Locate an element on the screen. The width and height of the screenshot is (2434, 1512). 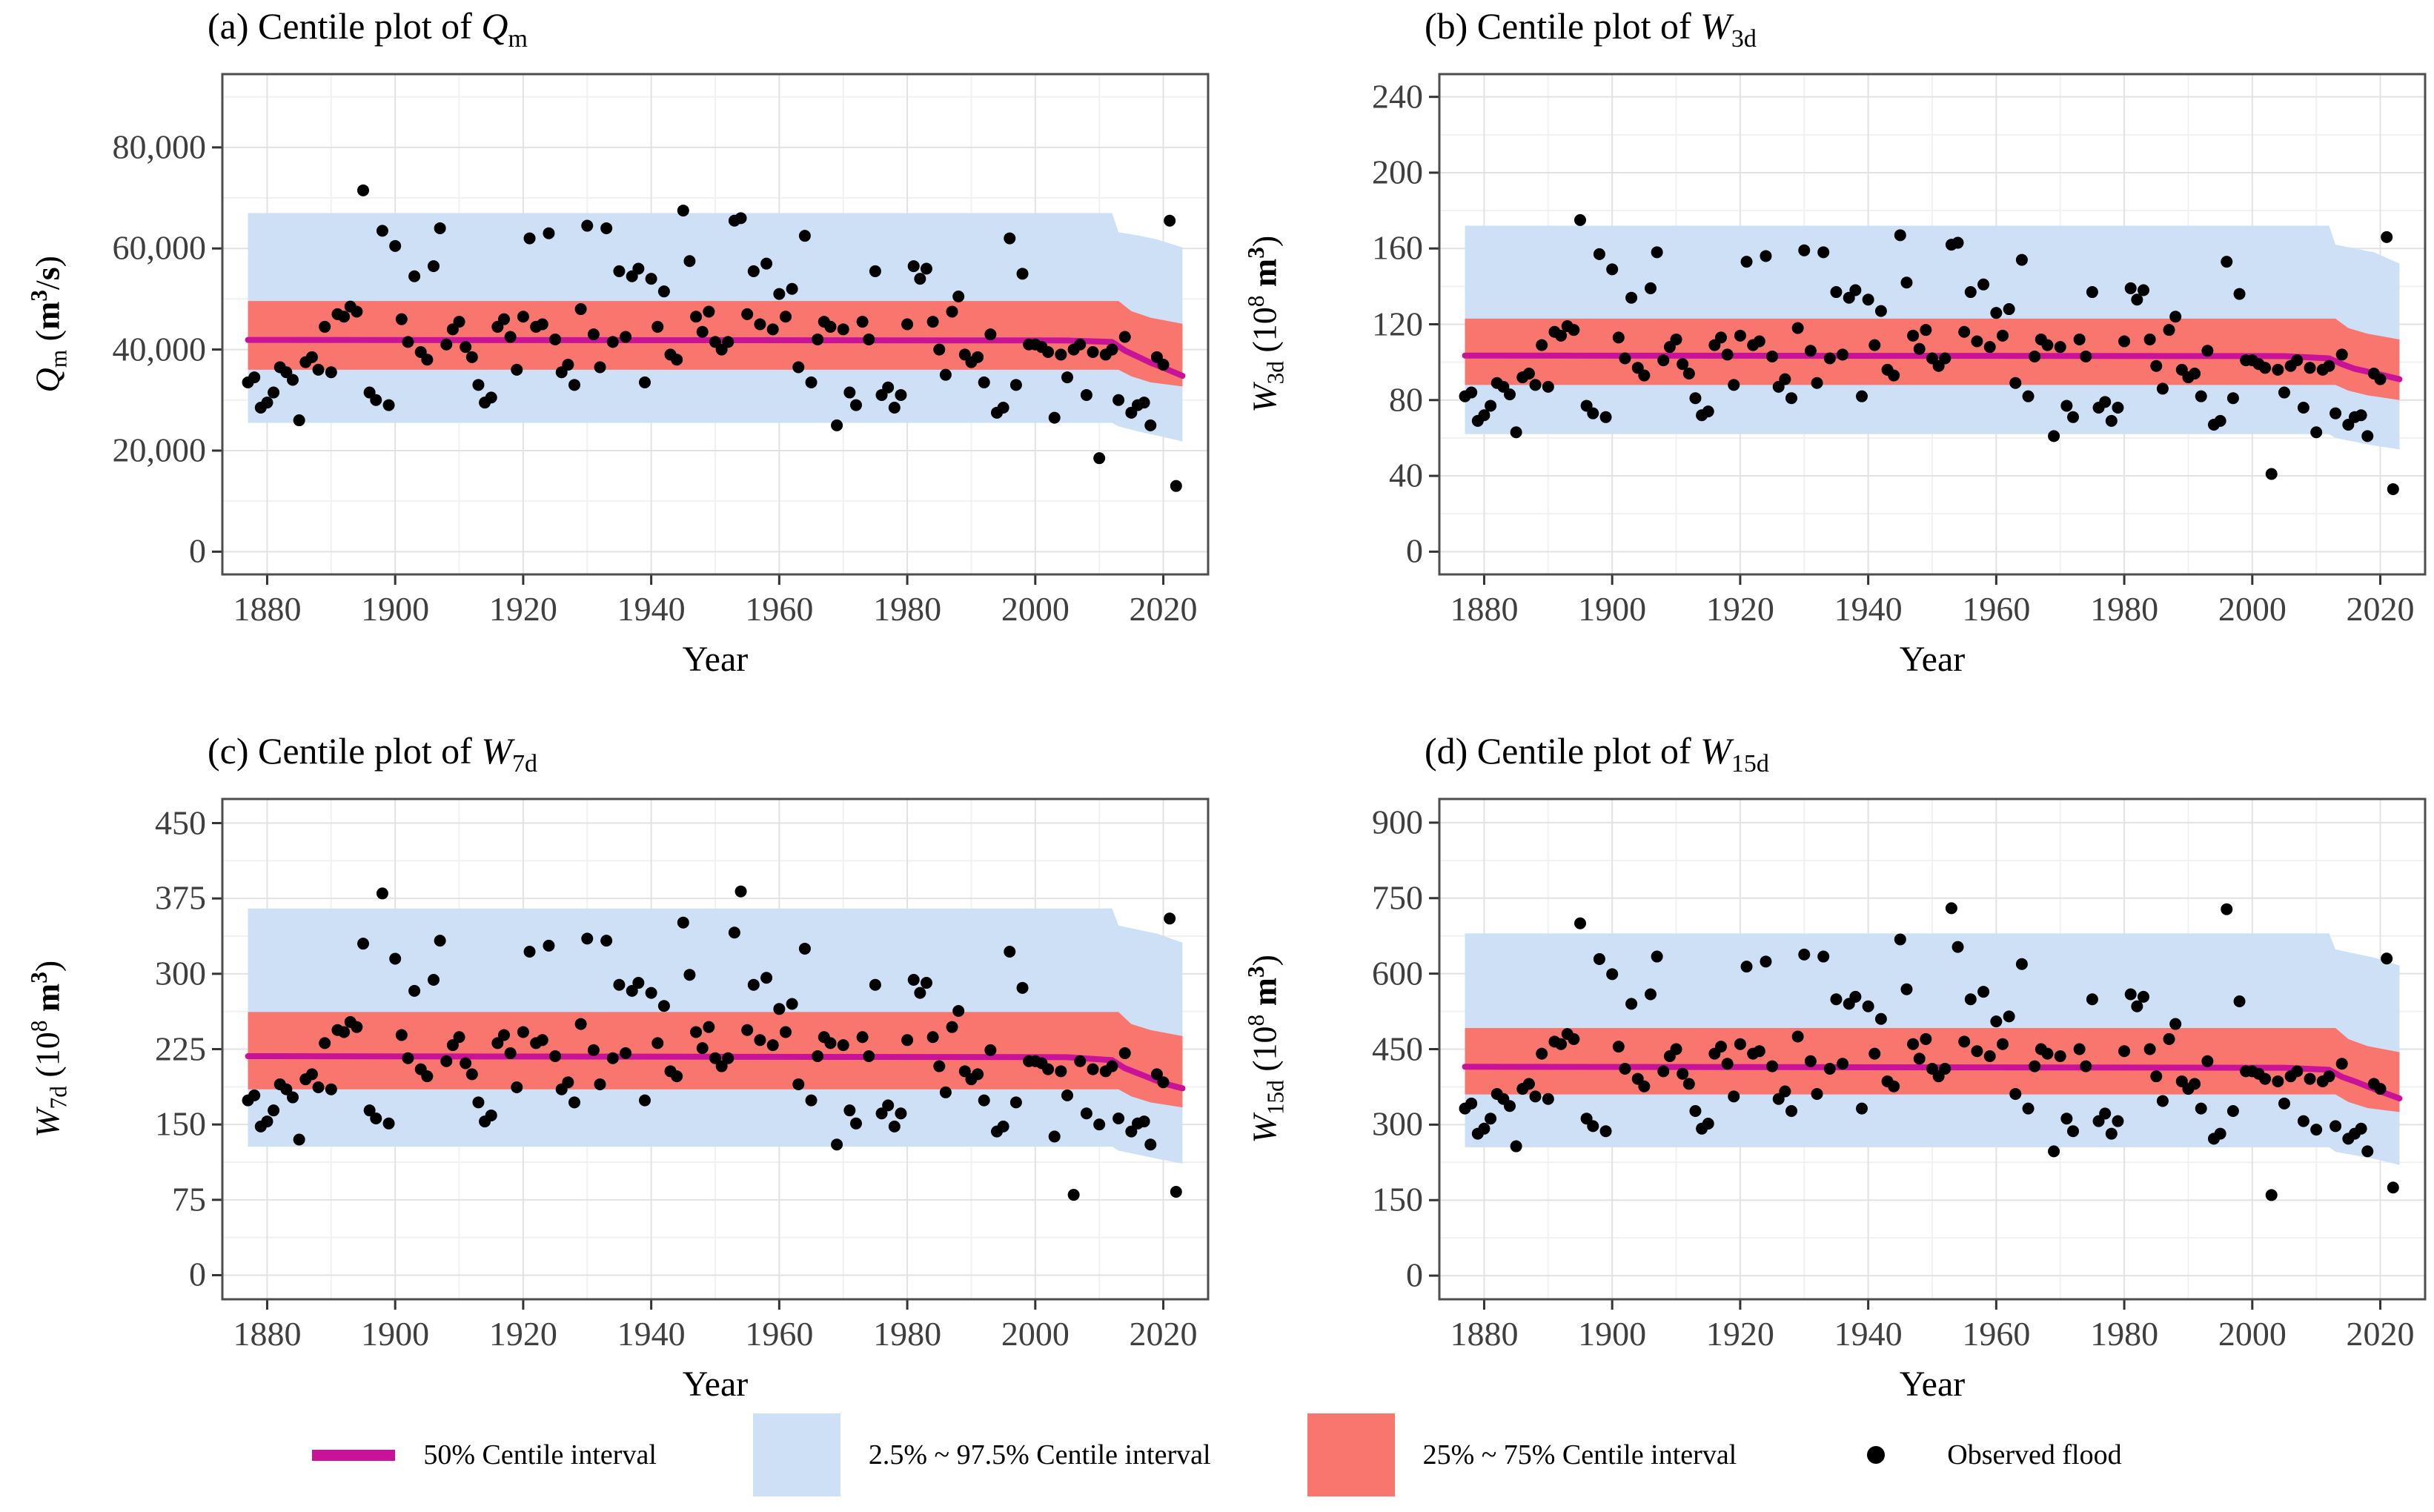
x-axis-label-a: Year is located at coordinates (715, 660).